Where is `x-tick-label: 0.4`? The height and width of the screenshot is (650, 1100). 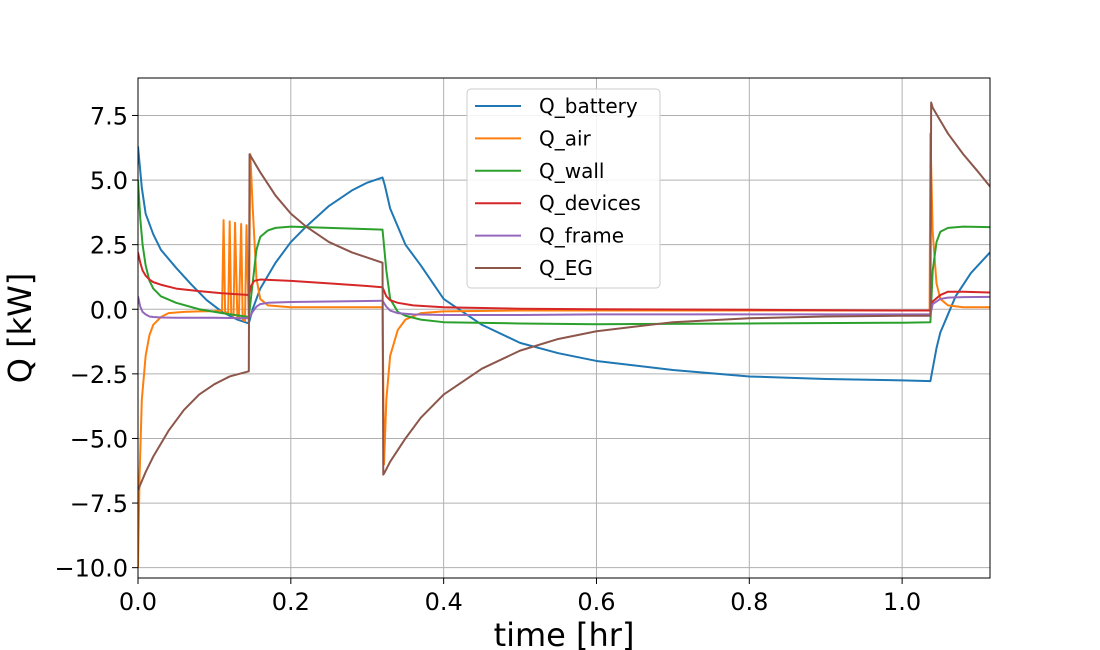
x-tick-label: 0.4 is located at coordinates (444, 602).